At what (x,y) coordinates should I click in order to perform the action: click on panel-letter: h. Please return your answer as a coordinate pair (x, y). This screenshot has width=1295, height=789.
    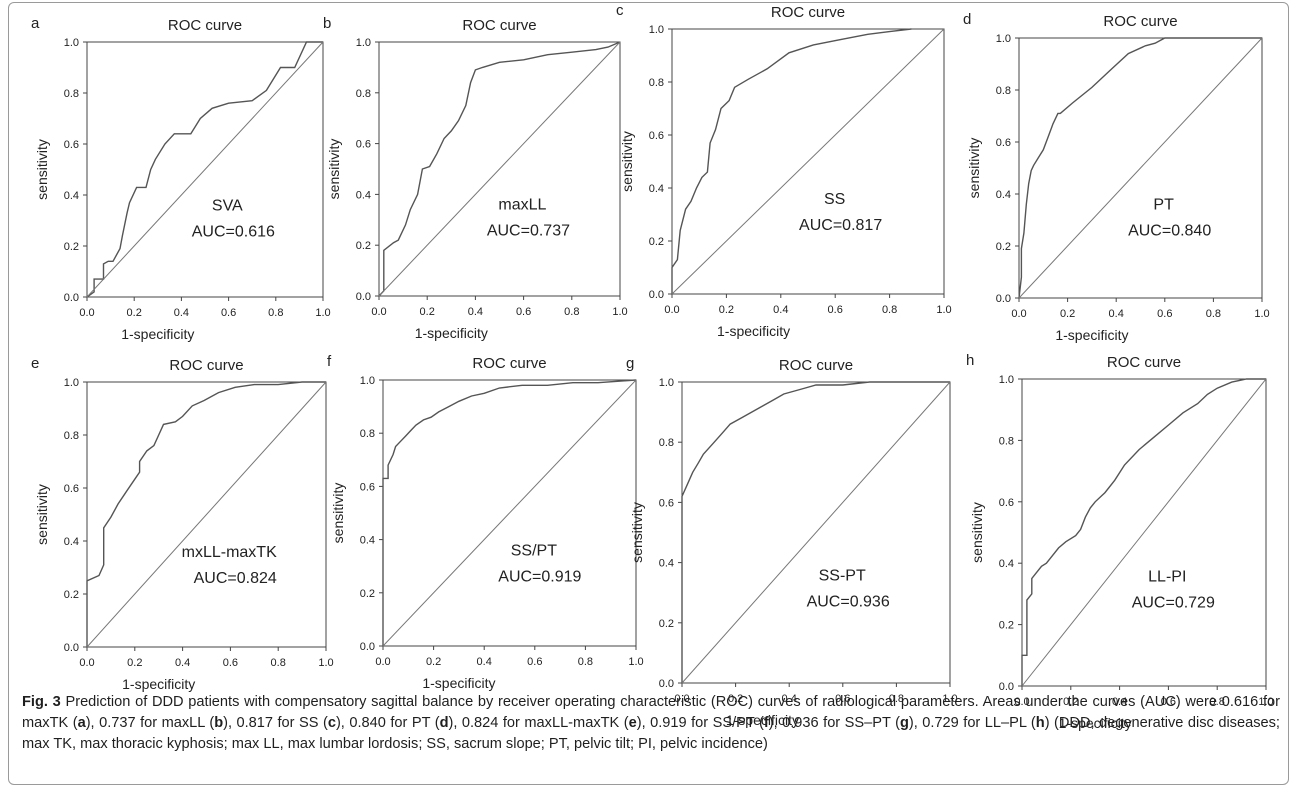
    Looking at the image, I should click on (970, 360).